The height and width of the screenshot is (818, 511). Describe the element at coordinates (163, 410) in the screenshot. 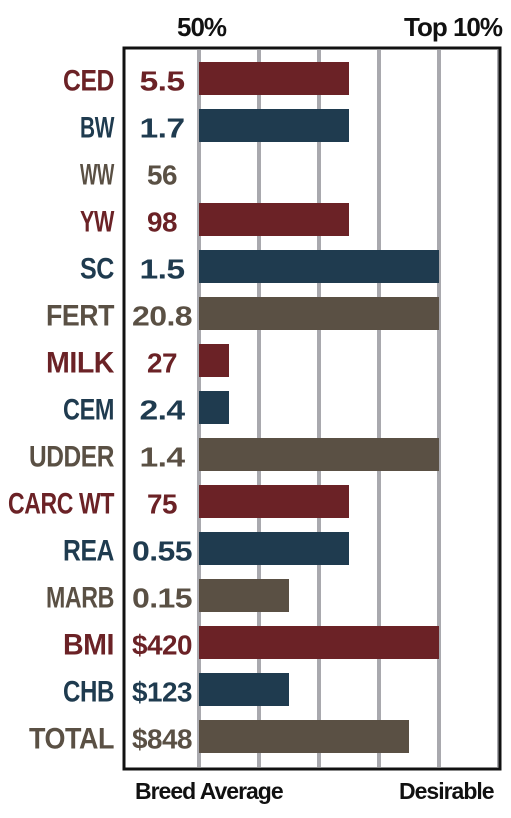

I see `value-label: 2.4` at that location.